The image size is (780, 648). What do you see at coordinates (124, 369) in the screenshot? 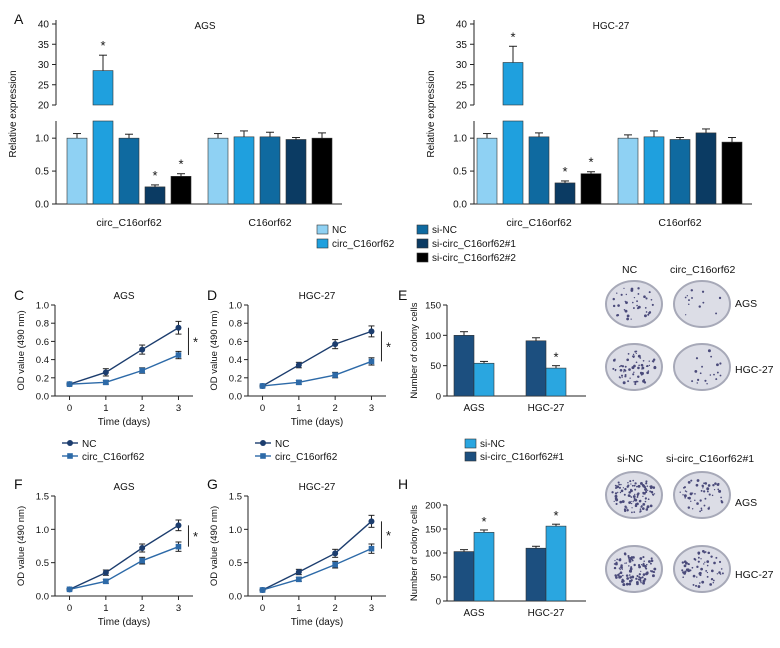
I see `chart-c-series-line` at bounding box center [124, 369].